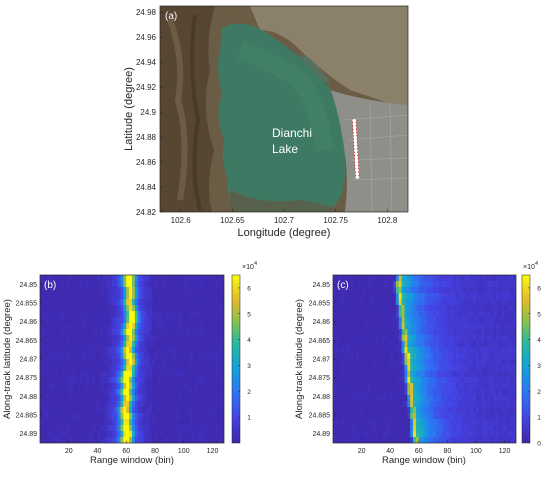 Image resolution: width=550 pixels, height=477 pixels. What do you see at coordinates (343, 285) in the screenshot?
I see `panel-c-tag: (c)` at bounding box center [343, 285].